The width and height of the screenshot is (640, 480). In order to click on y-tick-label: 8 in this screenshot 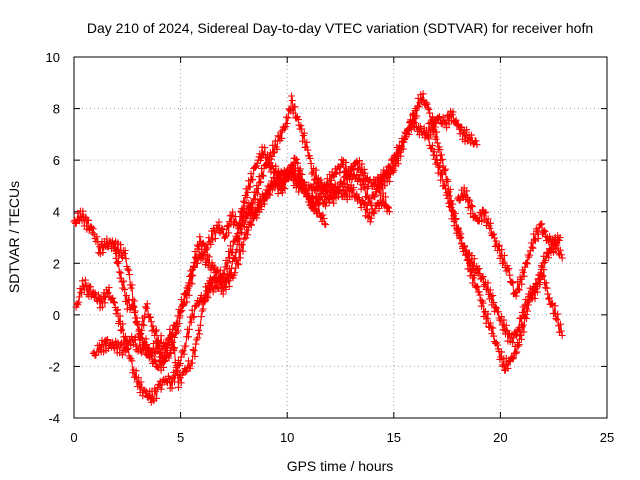, I will do `click(56, 109)`.